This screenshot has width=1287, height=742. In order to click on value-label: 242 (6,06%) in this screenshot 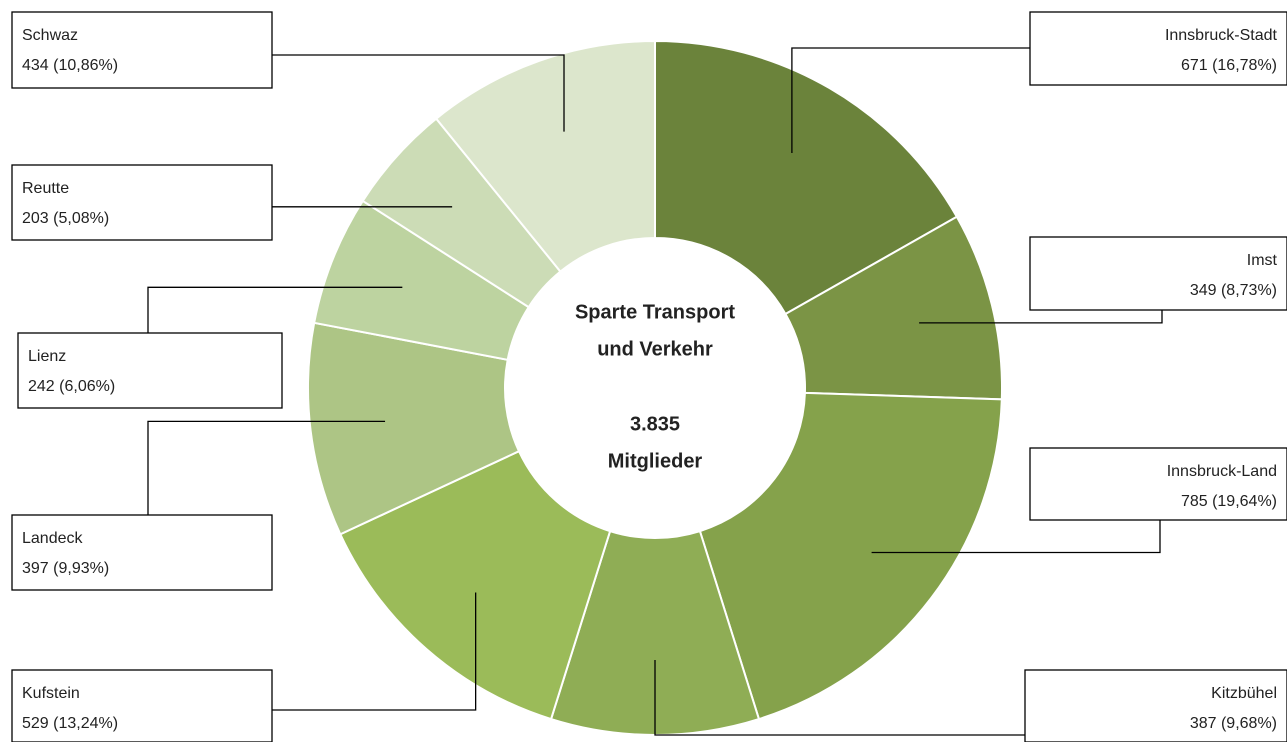, I will do `click(71, 386)`.